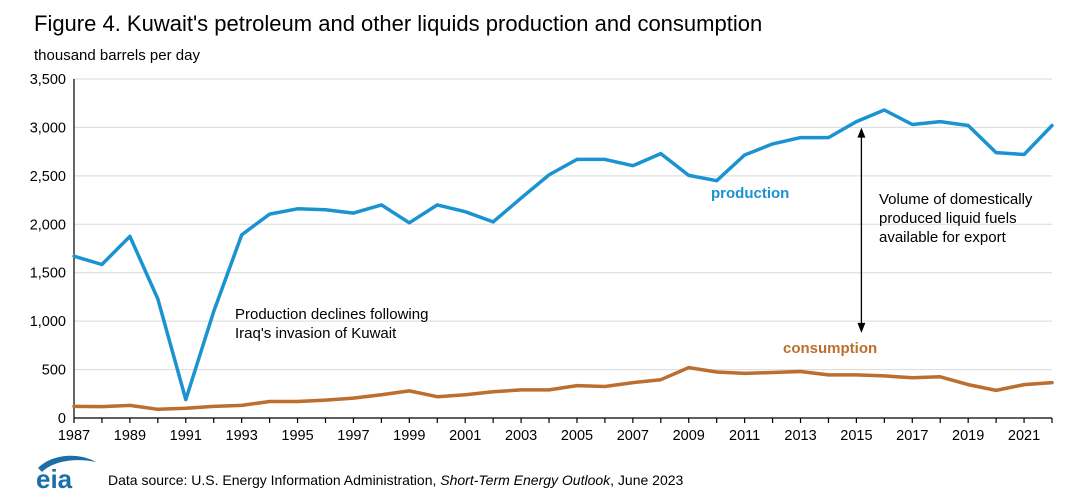 The image size is (1084, 503). What do you see at coordinates (861, 230) in the screenshot?
I see `export-arrow` at bounding box center [861, 230].